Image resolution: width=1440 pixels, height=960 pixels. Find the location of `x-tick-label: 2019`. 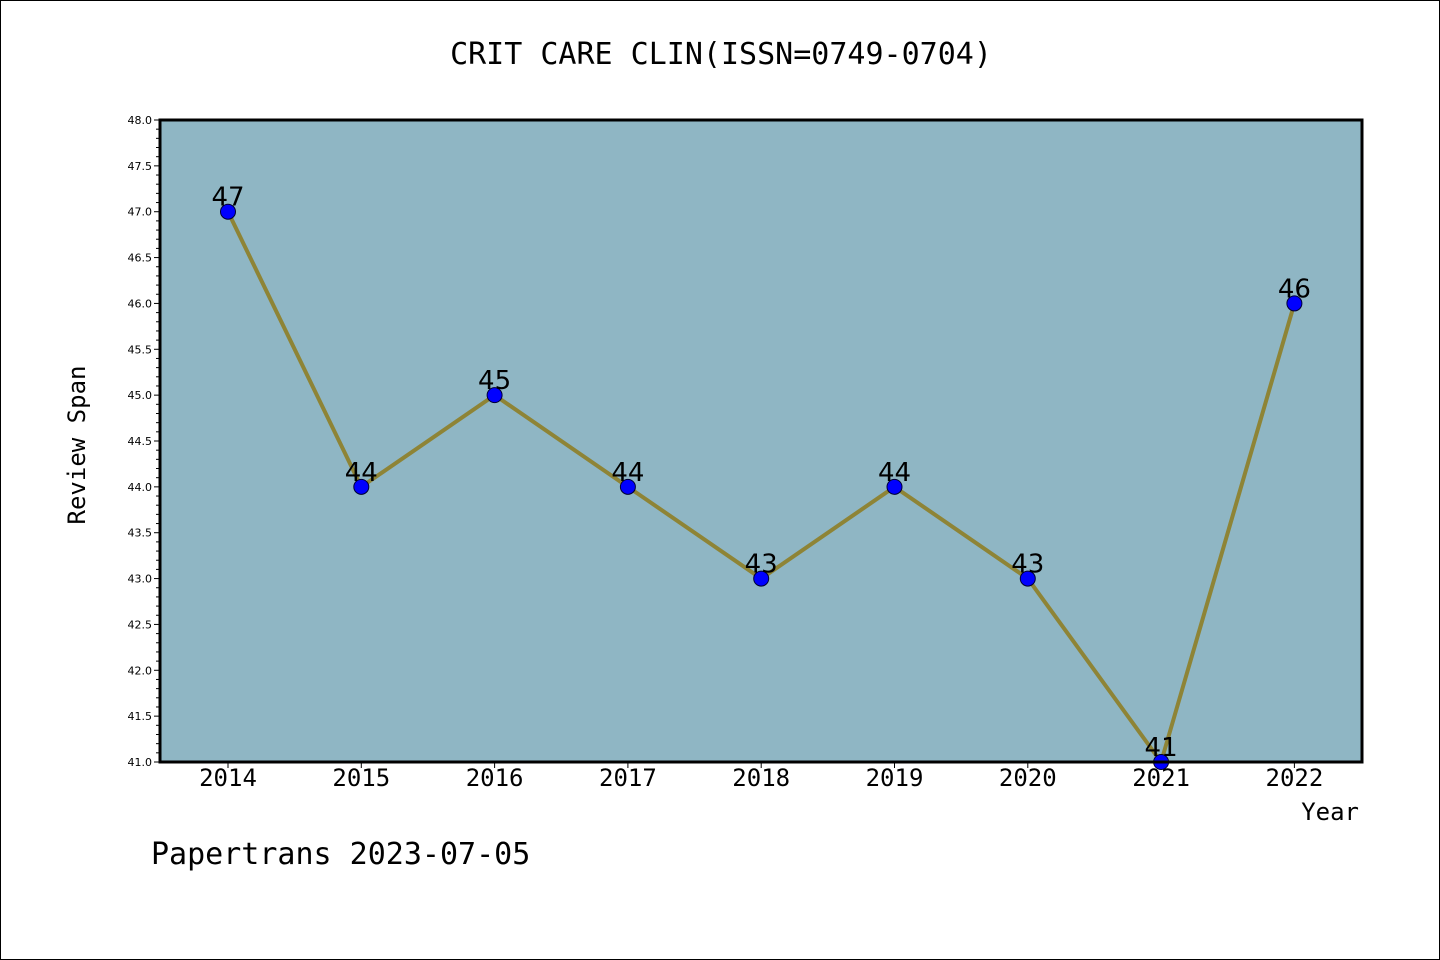

x-tick-label: 2019 is located at coordinates (895, 778).